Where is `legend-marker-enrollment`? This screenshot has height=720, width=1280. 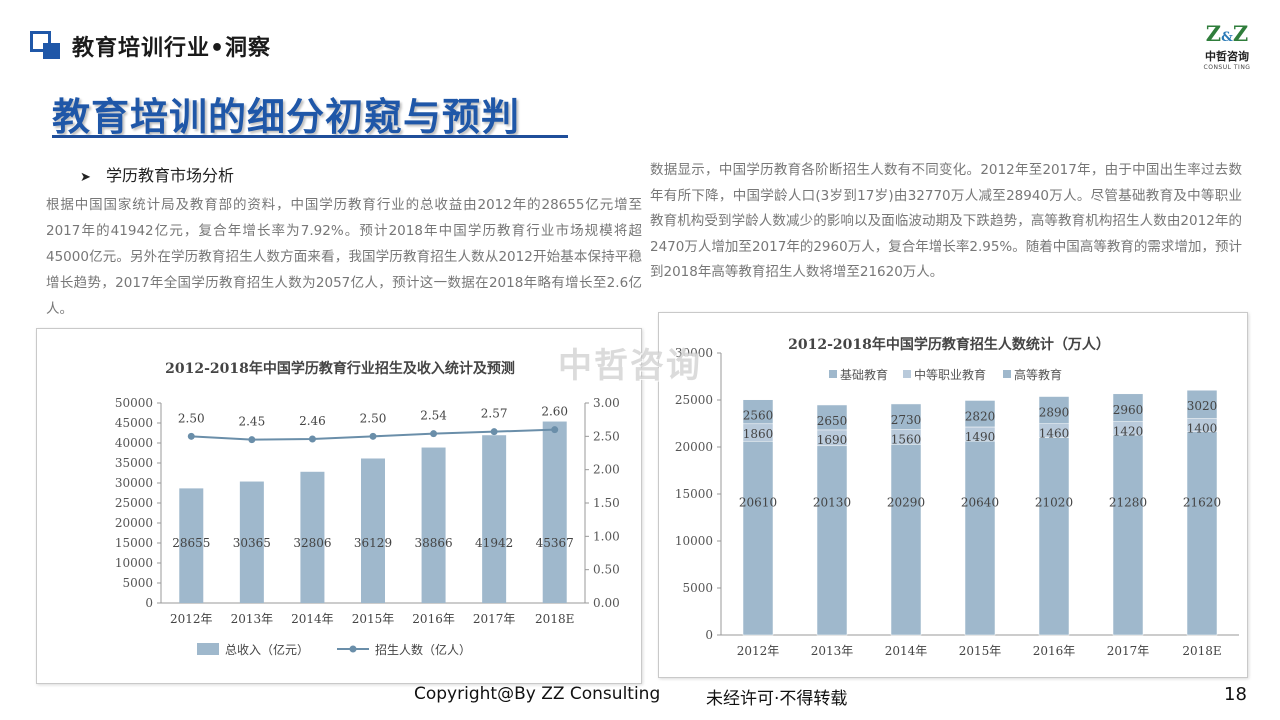
legend-marker-enrollment is located at coordinates (353, 649).